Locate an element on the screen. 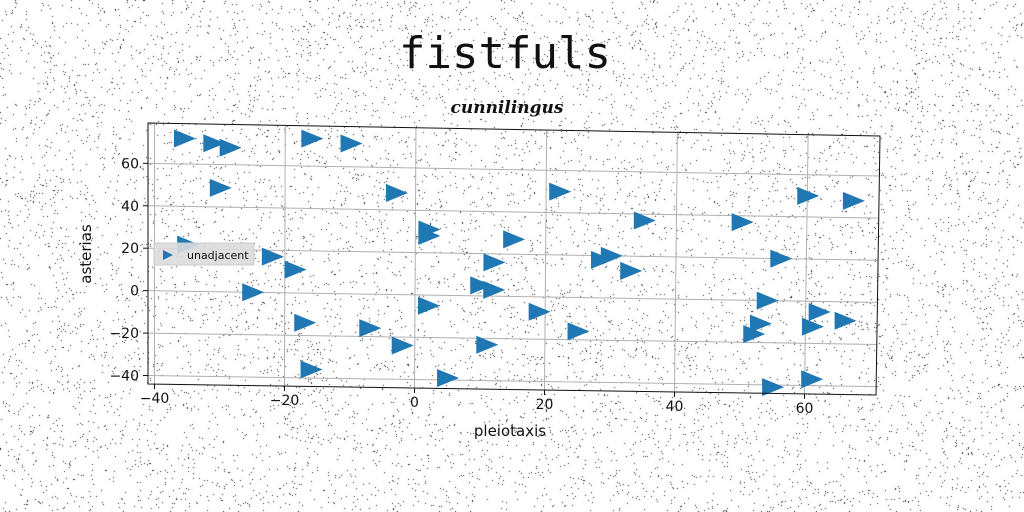  legend-entry-label: unadjacent is located at coordinates (218, 255).